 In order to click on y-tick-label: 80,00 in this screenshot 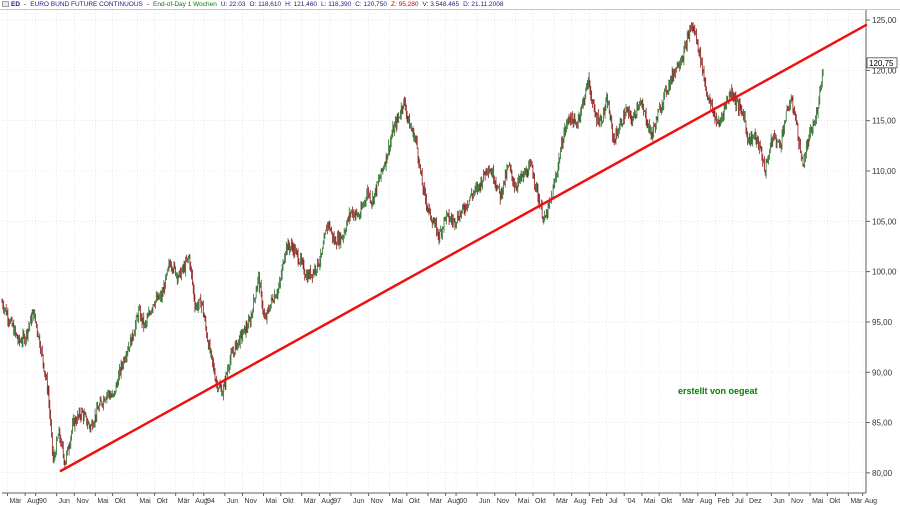, I will do `click(882, 473)`.